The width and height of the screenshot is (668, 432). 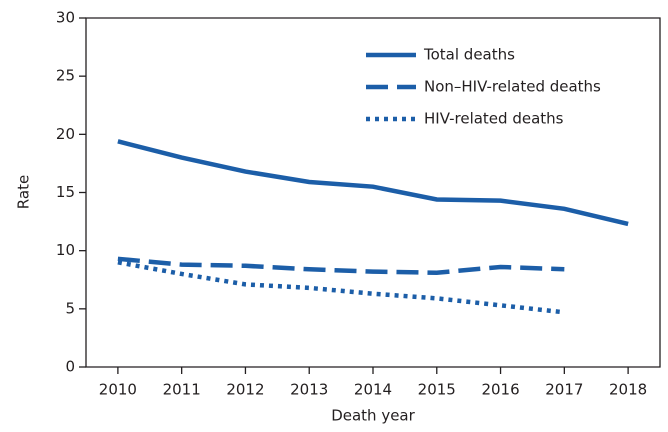 I want to click on x-tick-label: 2013, so click(x=309, y=390).